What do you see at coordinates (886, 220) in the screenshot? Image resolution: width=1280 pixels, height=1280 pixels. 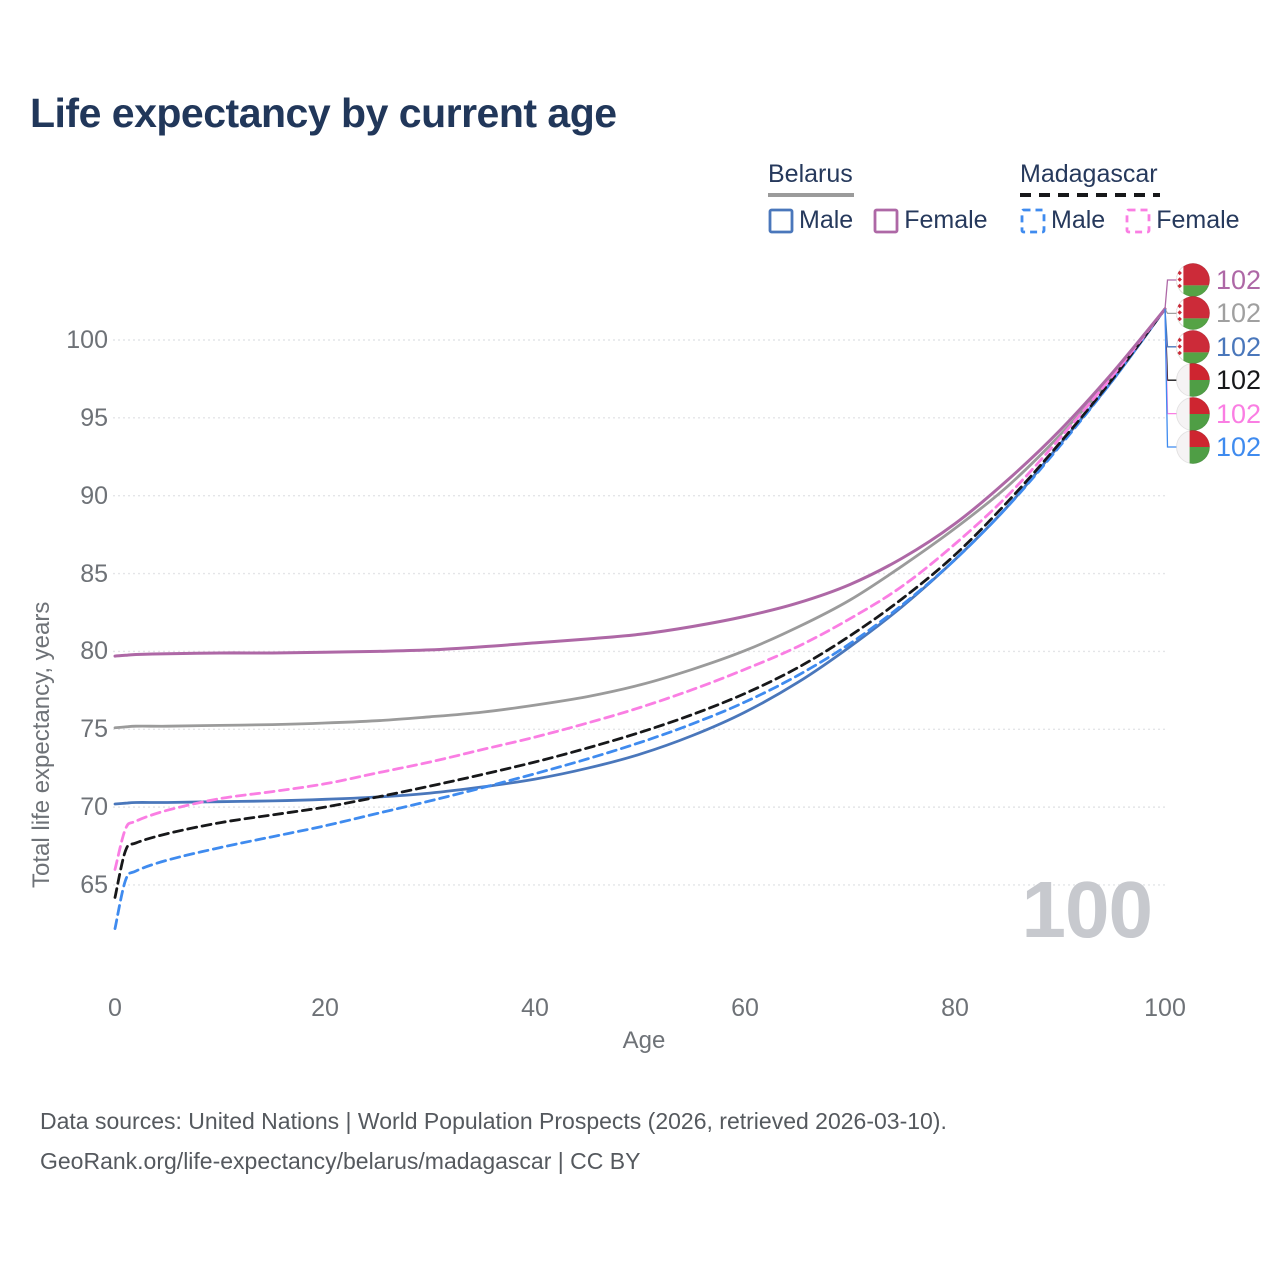 I see `belarus-female-swatch-icon` at bounding box center [886, 220].